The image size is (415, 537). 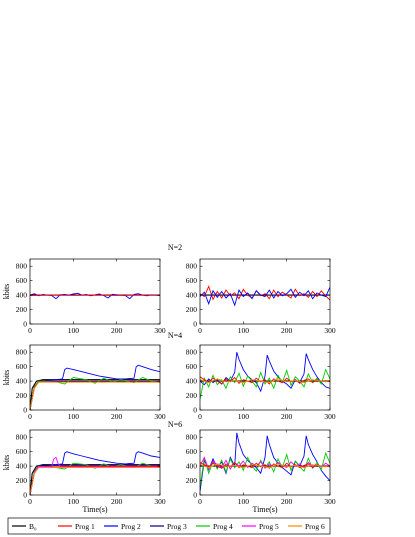 I want to click on panel-title: N=4, so click(x=175, y=335).